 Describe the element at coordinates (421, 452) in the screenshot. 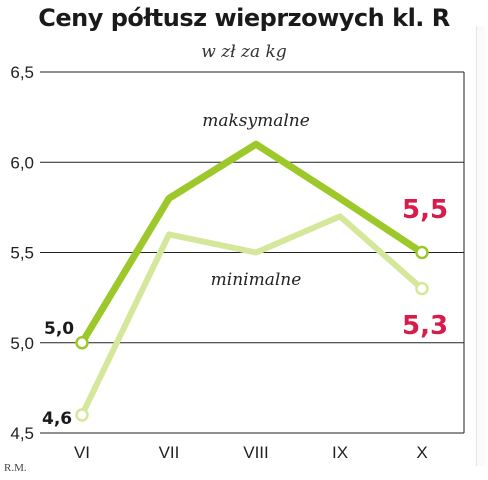

I see `x-tick-label: X` at that location.